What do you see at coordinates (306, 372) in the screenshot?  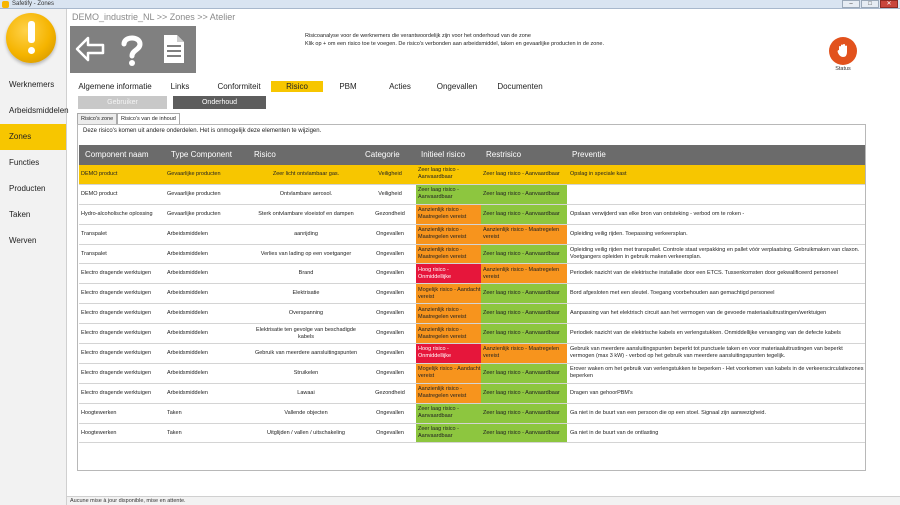 I see `risk-cell: Struikelen` at bounding box center [306, 372].